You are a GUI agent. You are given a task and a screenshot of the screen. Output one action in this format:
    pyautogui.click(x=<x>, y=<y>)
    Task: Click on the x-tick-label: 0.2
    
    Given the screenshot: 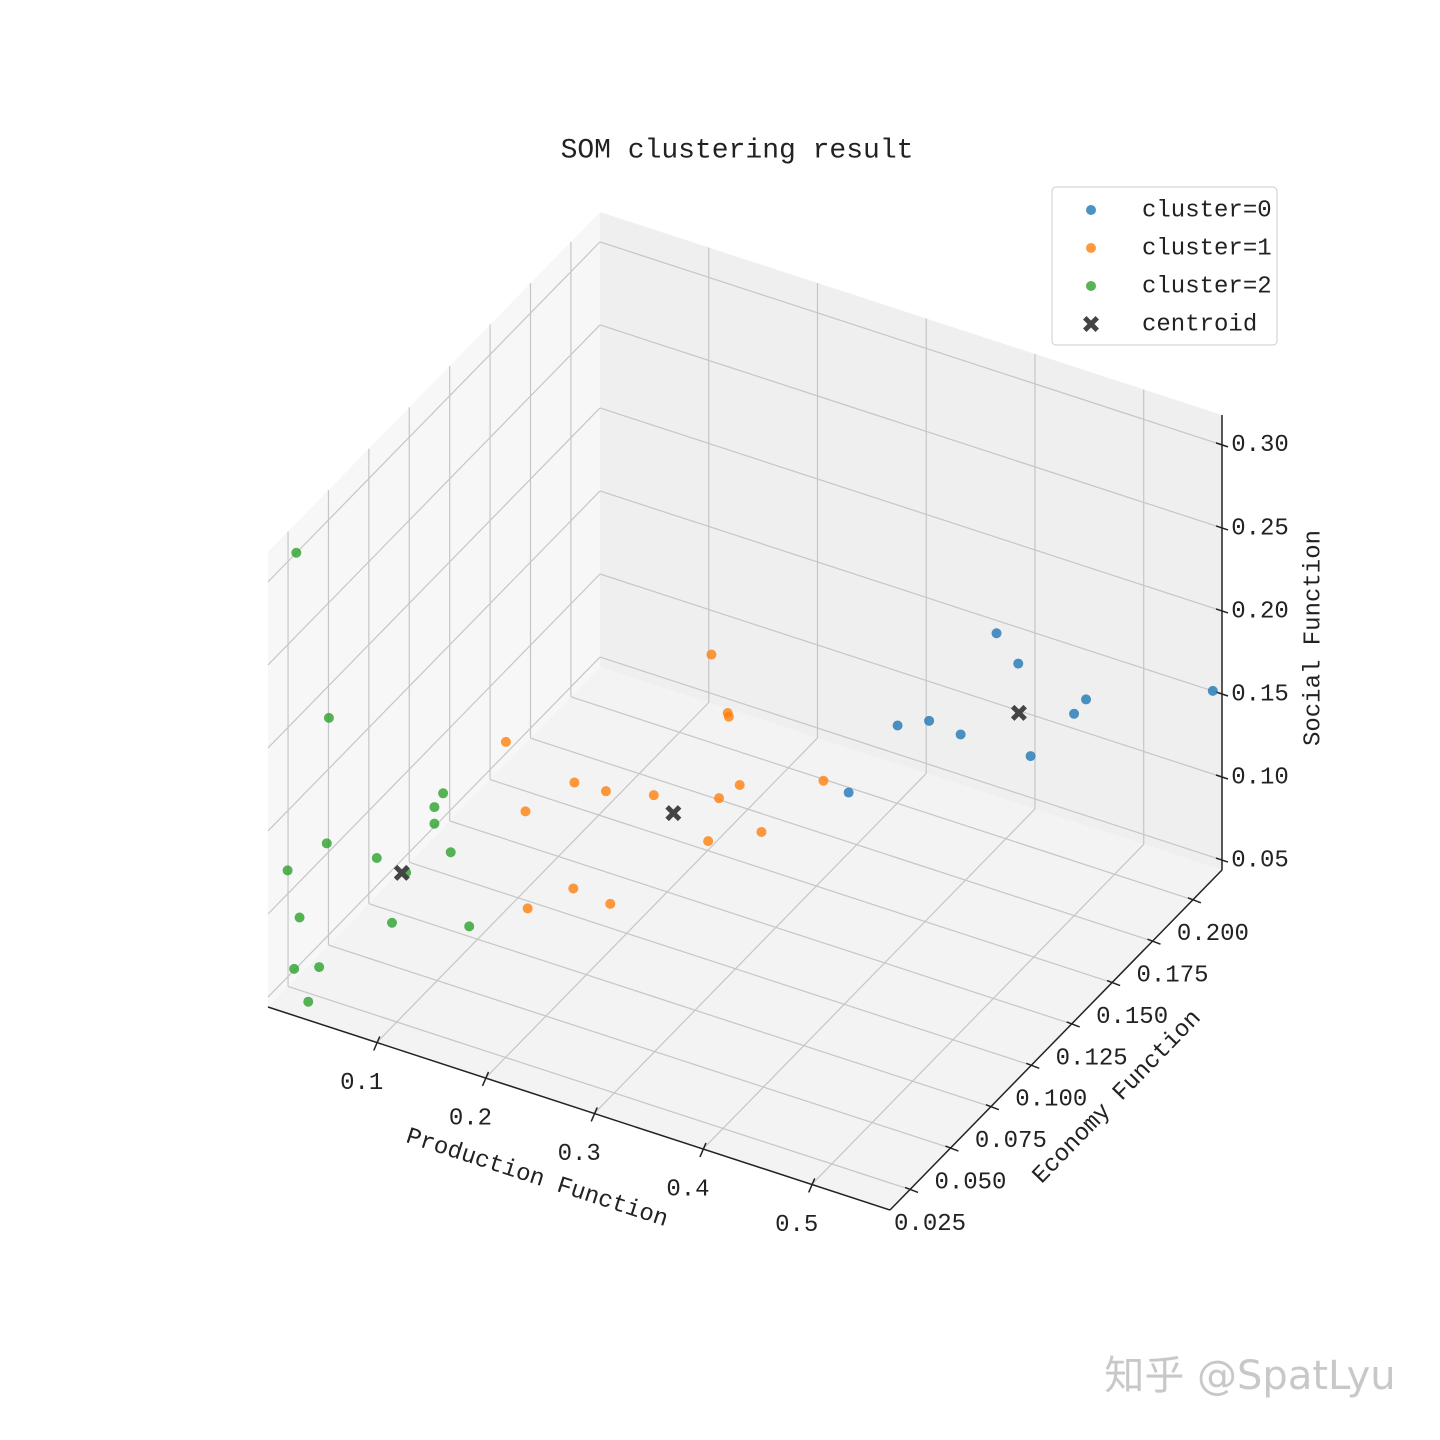 What is the action you would take?
    pyautogui.click(x=470, y=1118)
    